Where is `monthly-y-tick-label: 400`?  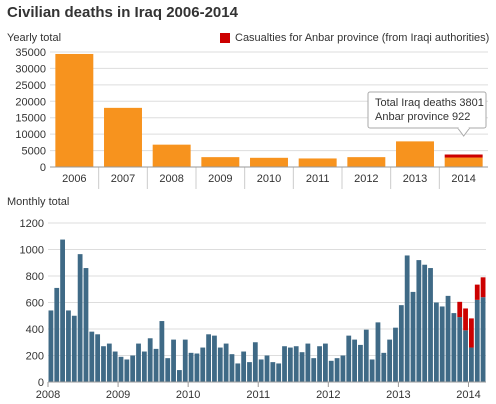 monthly-y-tick-label: 400 is located at coordinates (35, 330).